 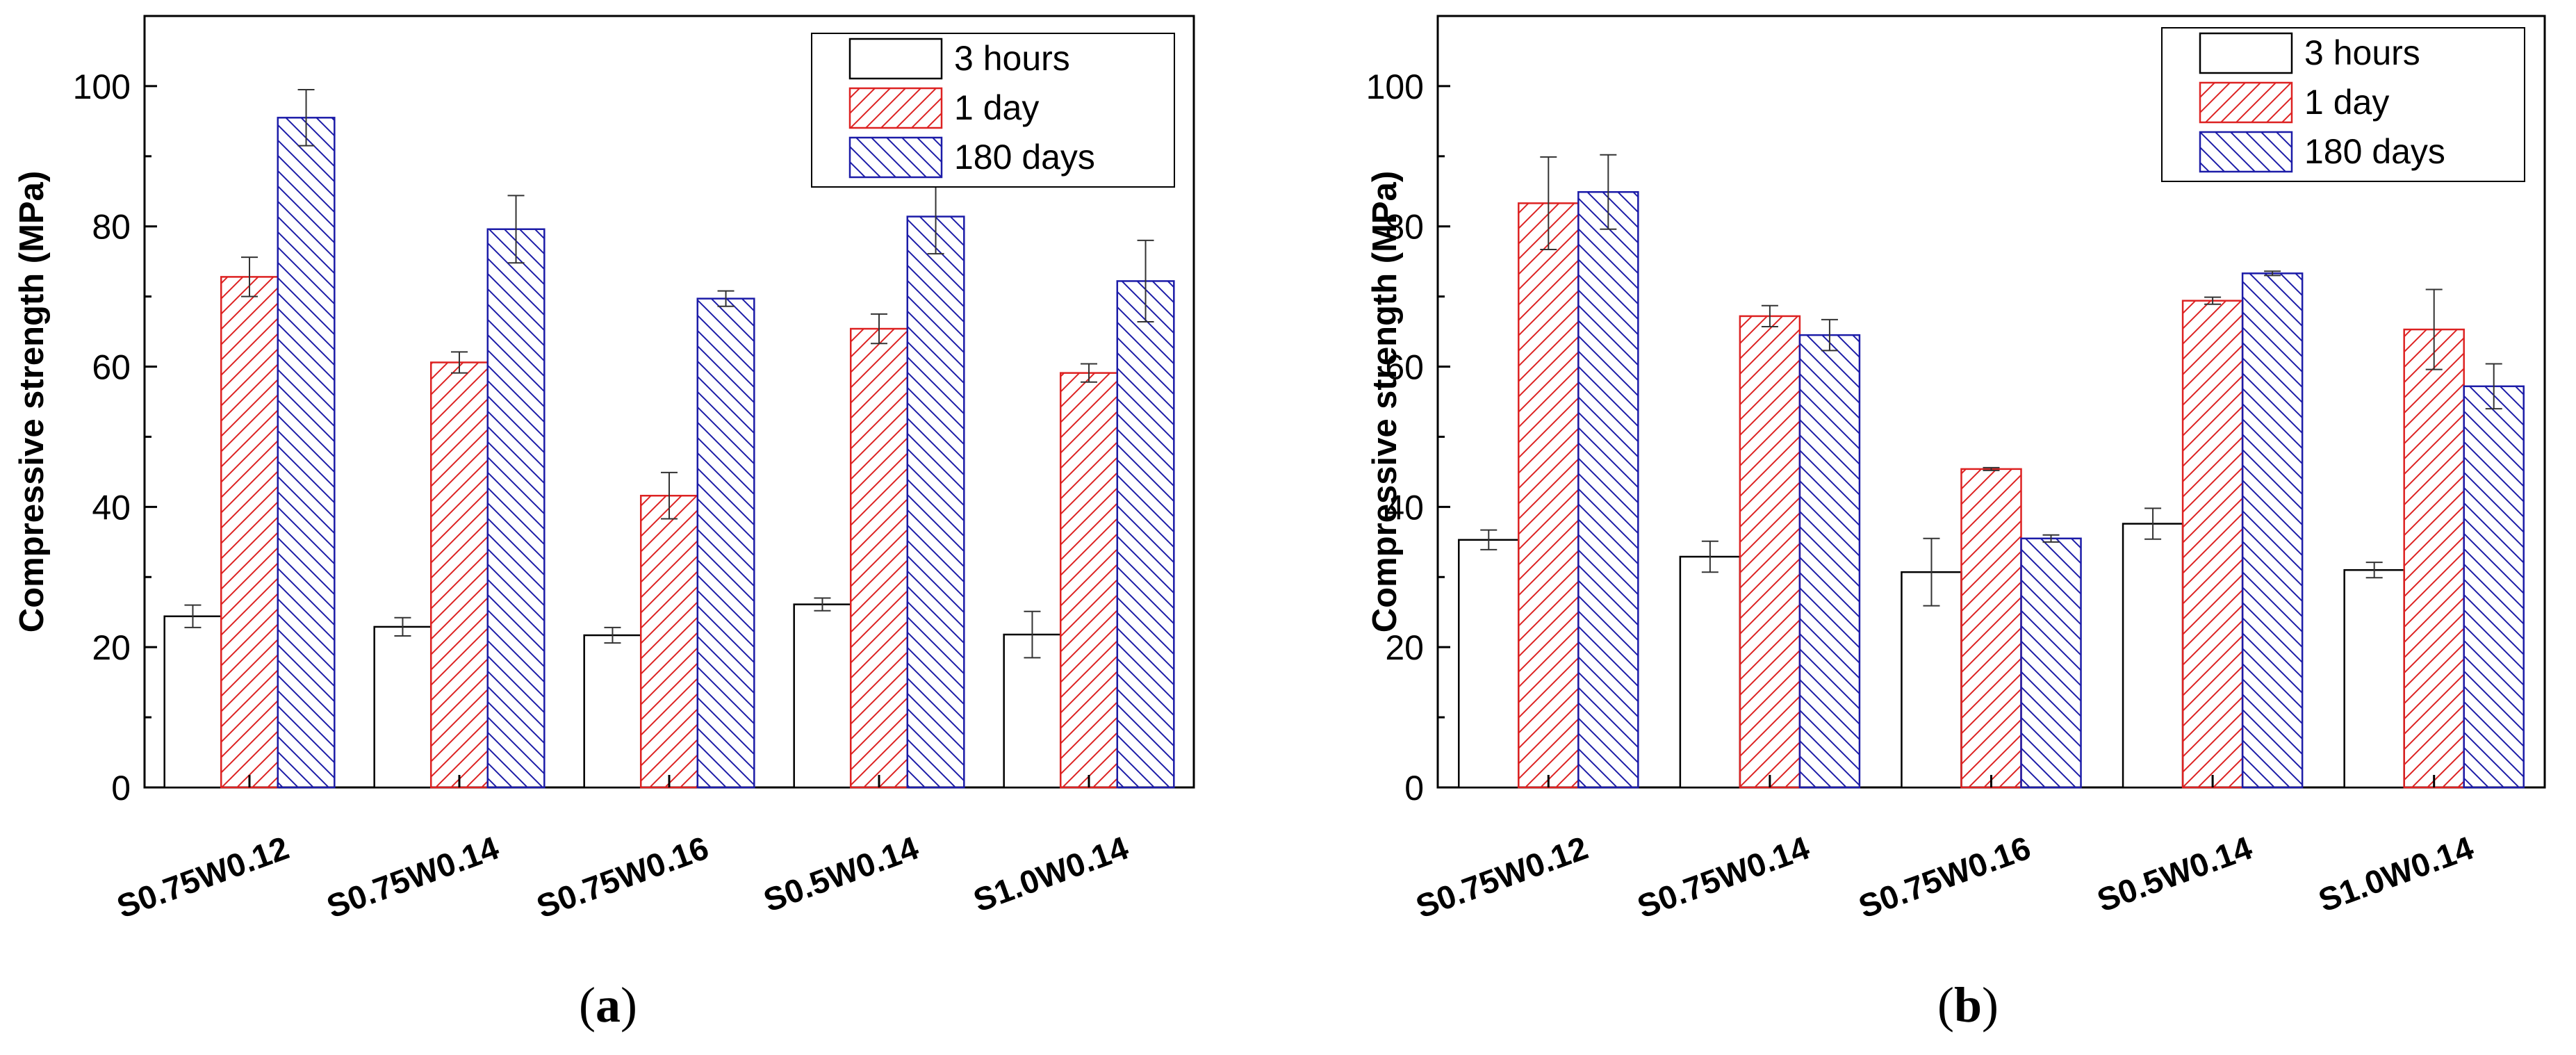 What do you see at coordinates (1968, 1005) in the screenshot?
I see `panel-caption-b: (b)` at bounding box center [1968, 1005].